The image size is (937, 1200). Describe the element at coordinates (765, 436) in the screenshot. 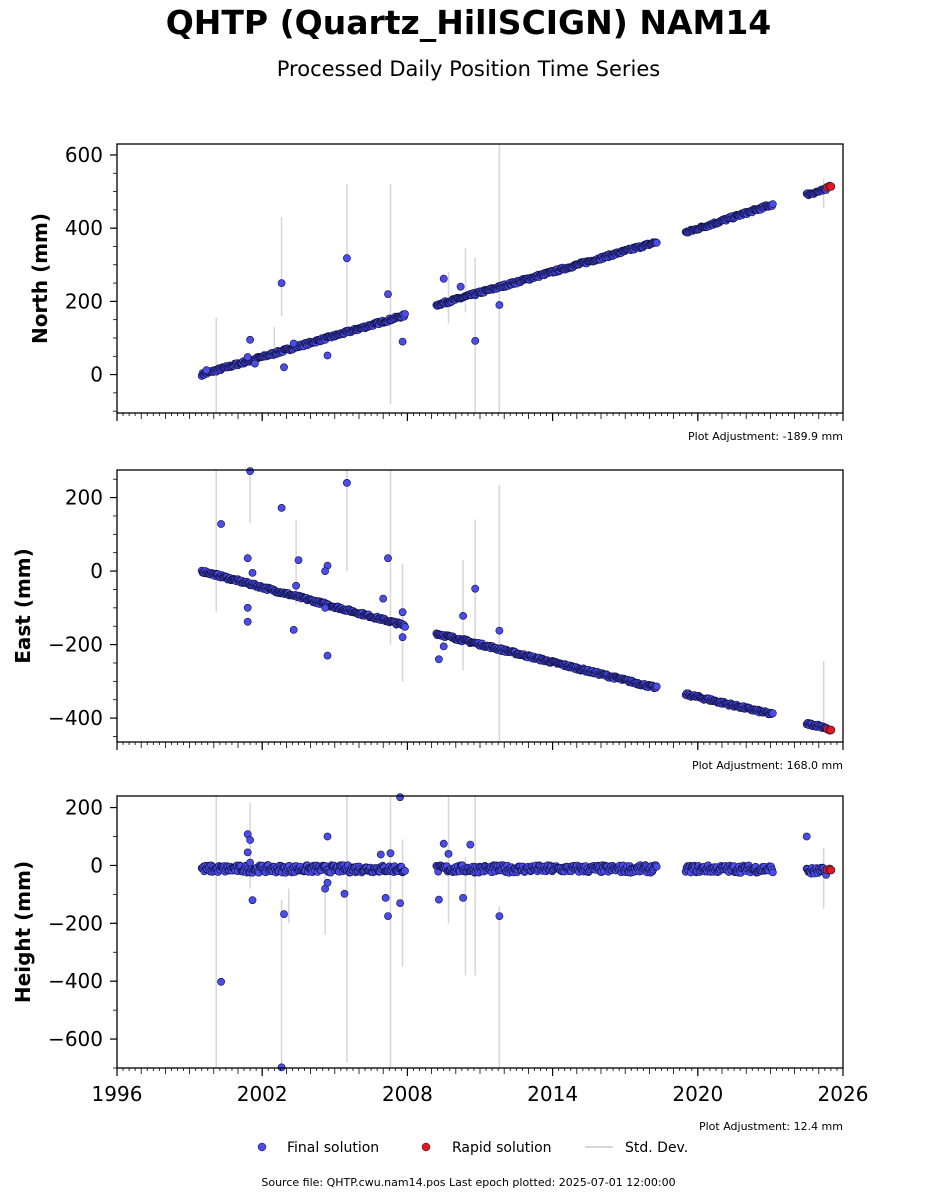

I see `north-adjustment-label: Plot Adjustment: -189.9 mm` at that location.